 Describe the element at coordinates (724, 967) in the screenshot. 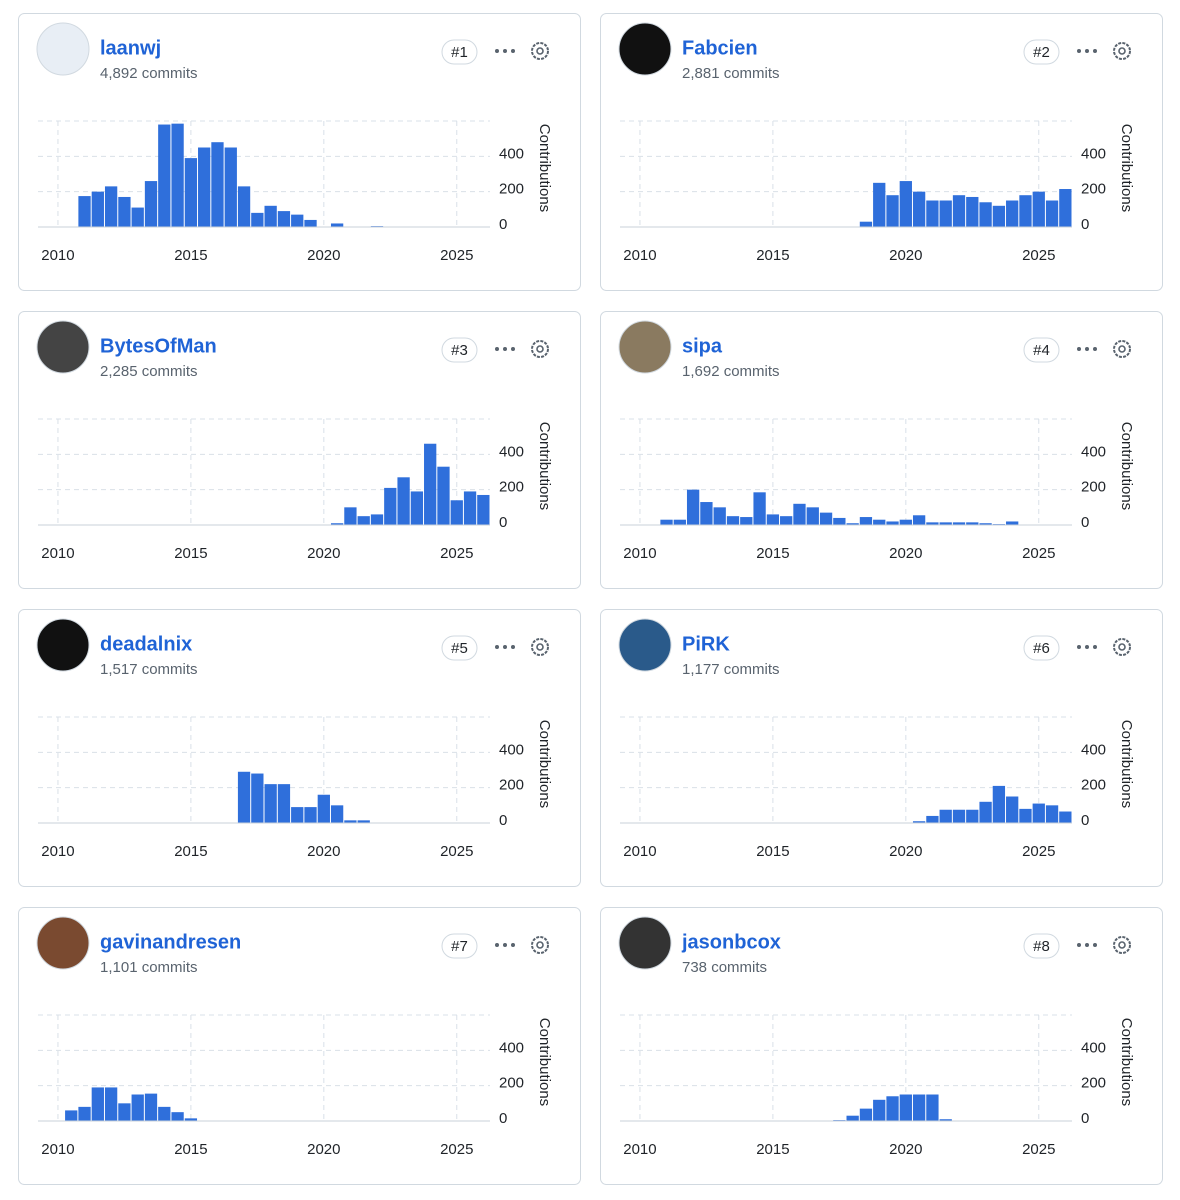

I see `commit-count: 738 commits` at that location.